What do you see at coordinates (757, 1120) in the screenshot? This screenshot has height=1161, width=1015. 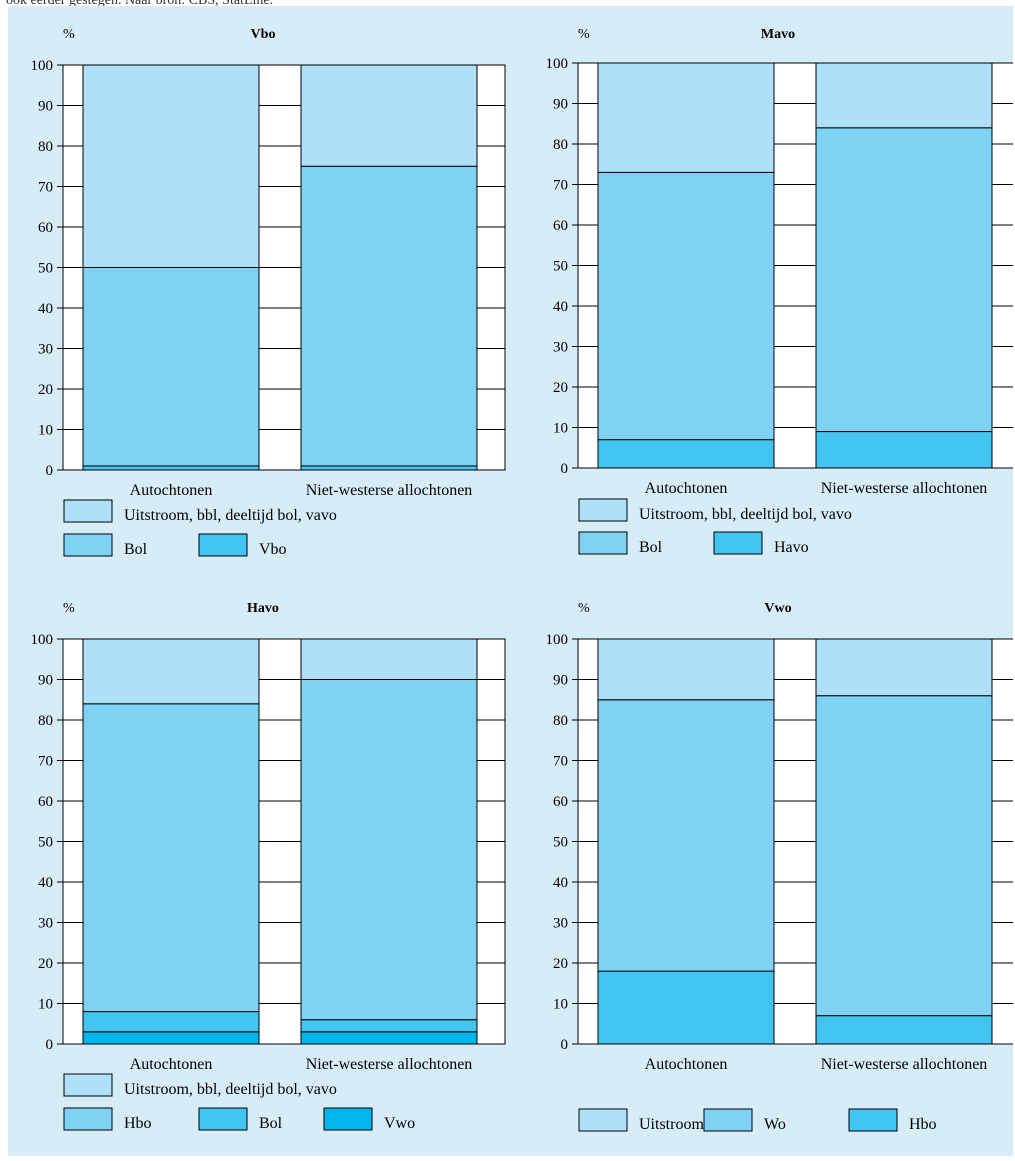 I see `legend: Uitstroom Wo Hbo` at bounding box center [757, 1120].